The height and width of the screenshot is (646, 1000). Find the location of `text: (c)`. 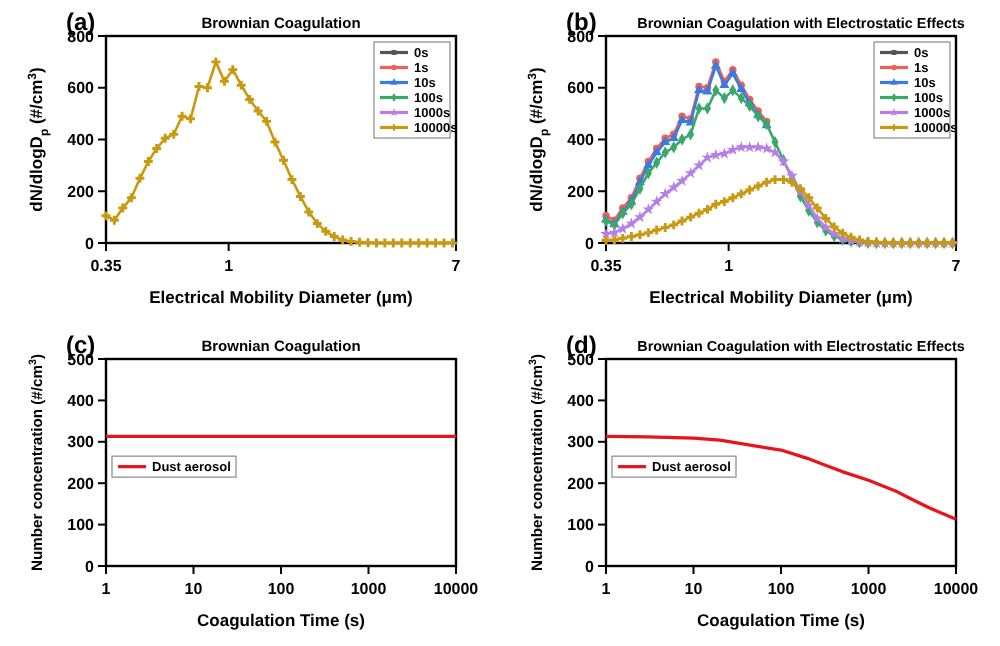

text: (c) is located at coordinates (81, 345).